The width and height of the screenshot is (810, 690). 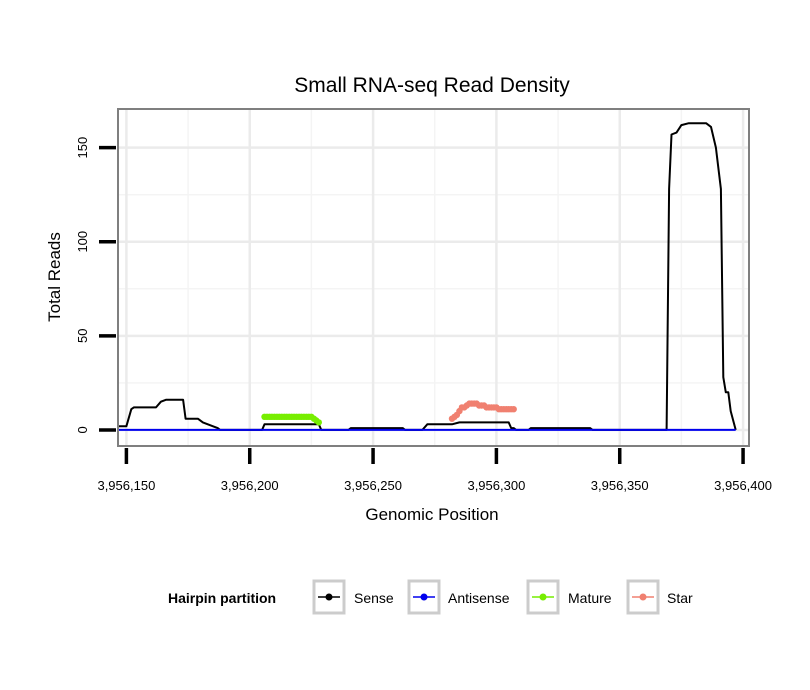 I want to click on legend-item-antisense: Antisense, so click(x=458, y=597).